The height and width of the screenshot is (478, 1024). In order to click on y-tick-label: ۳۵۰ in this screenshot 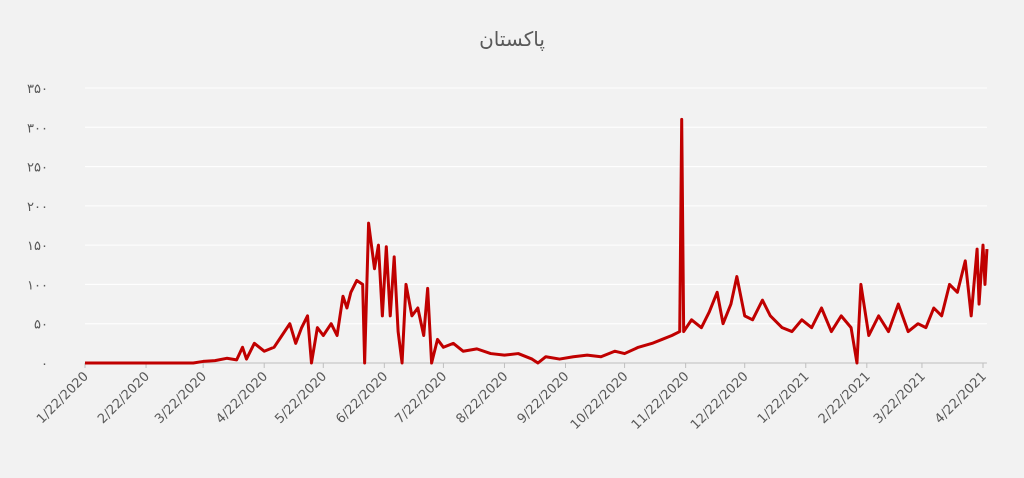, I will do `click(37, 89)`.